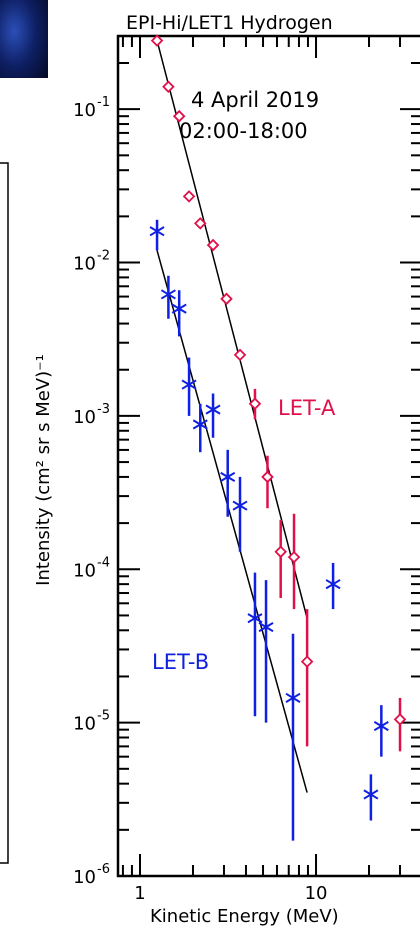 The width and height of the screenshot is (420, 929). Describe the element at coordinates (316, 893) in the screenshot. I see `x-tick-label: 10` at that location.